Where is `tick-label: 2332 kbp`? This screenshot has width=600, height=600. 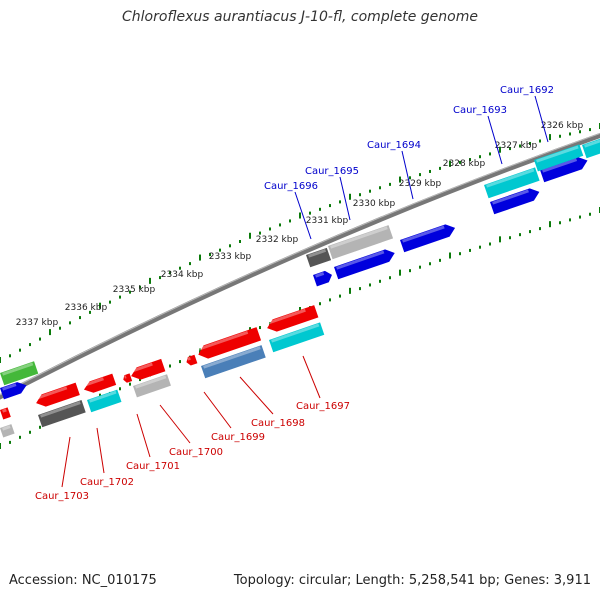
tick-label: 2332 kbp is located at coordinates (277, 240).